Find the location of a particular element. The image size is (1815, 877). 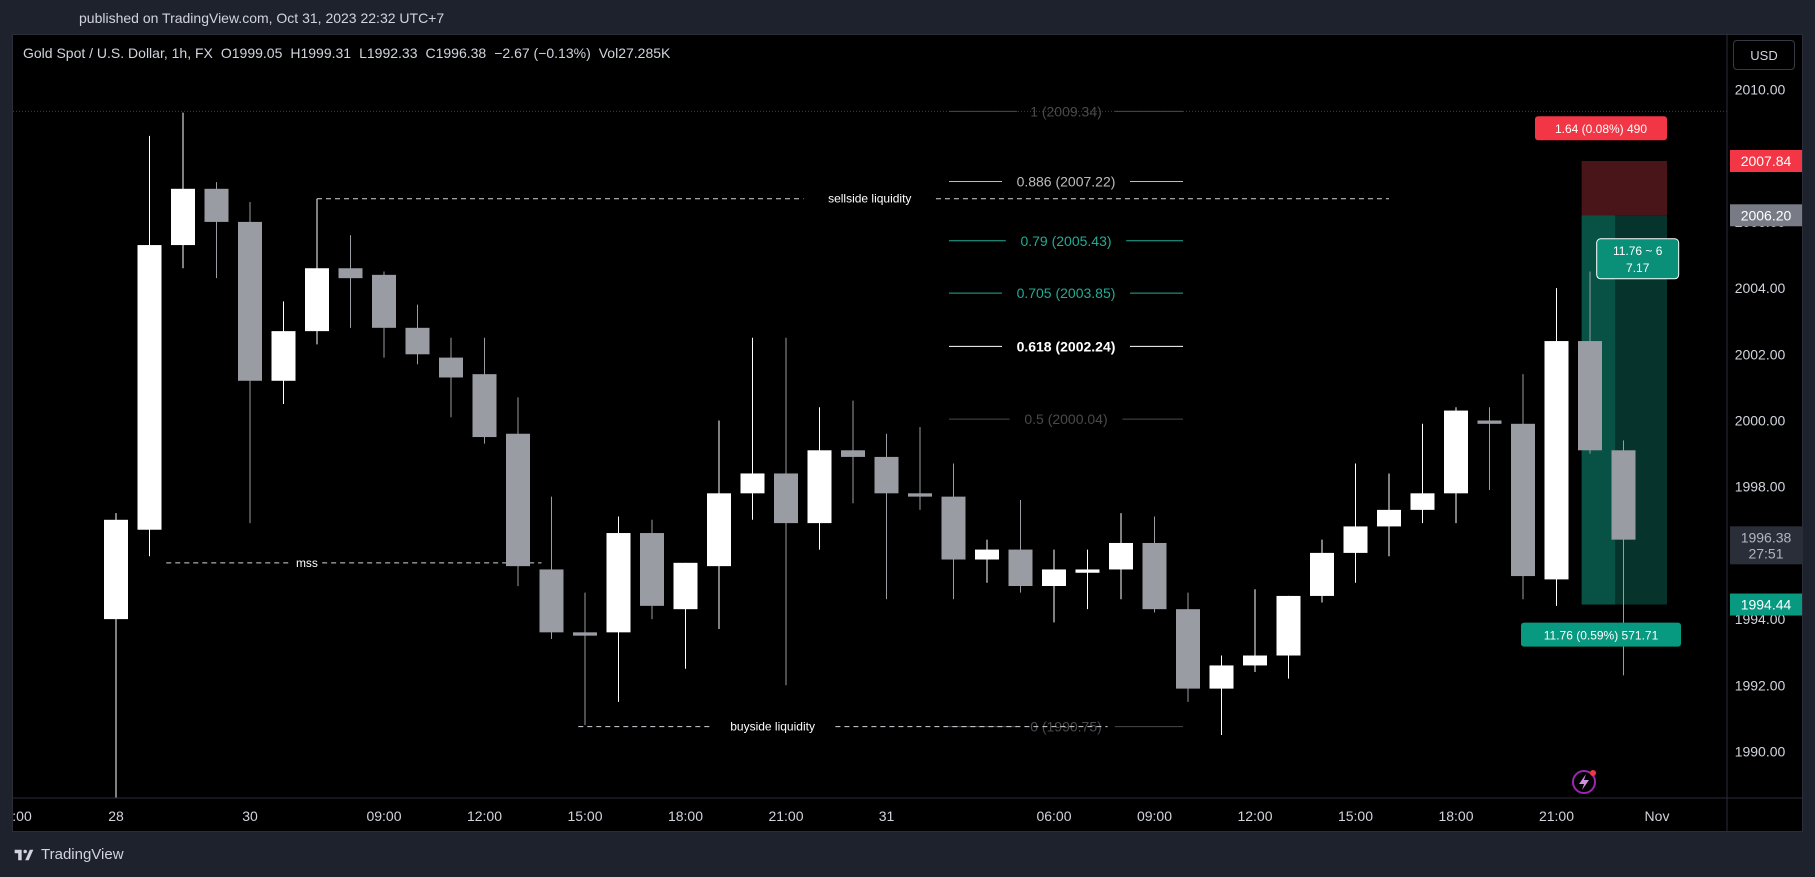

price-axis-tick: 2004.00 is located at coordinates (1760, 288).